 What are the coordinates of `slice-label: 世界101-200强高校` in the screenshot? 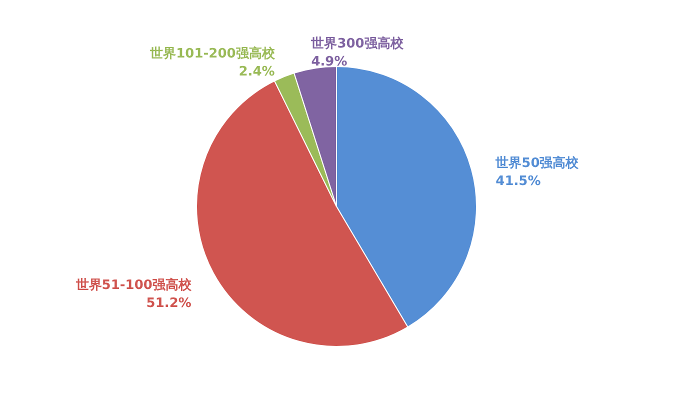 It's located at (212, 53).